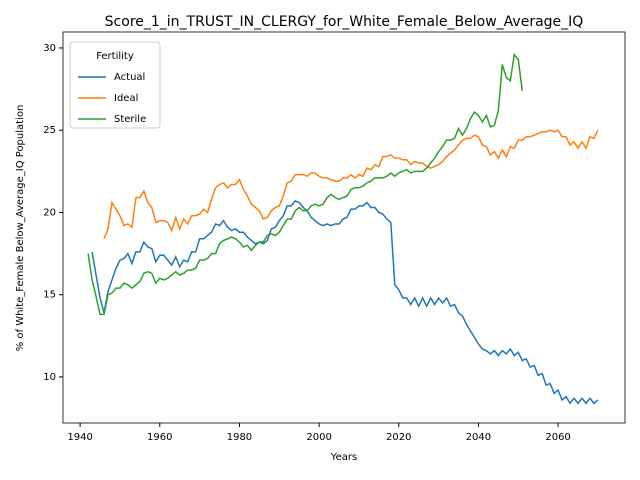  I want to click on x-tick-label: 1960, so click(159, 437).